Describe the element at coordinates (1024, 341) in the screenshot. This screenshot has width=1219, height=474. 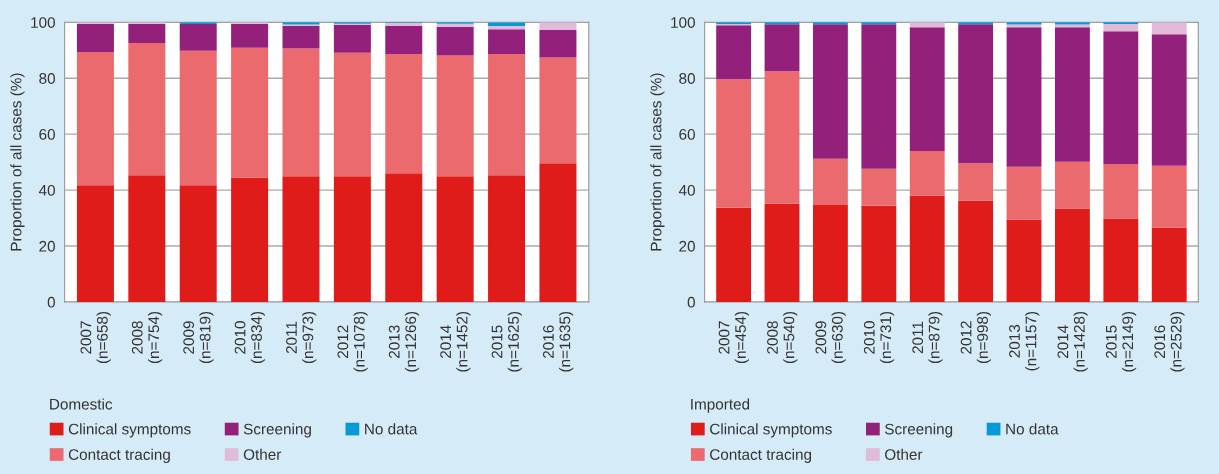
I see `x-tick-label: 2013 (n=1157)` at that location.